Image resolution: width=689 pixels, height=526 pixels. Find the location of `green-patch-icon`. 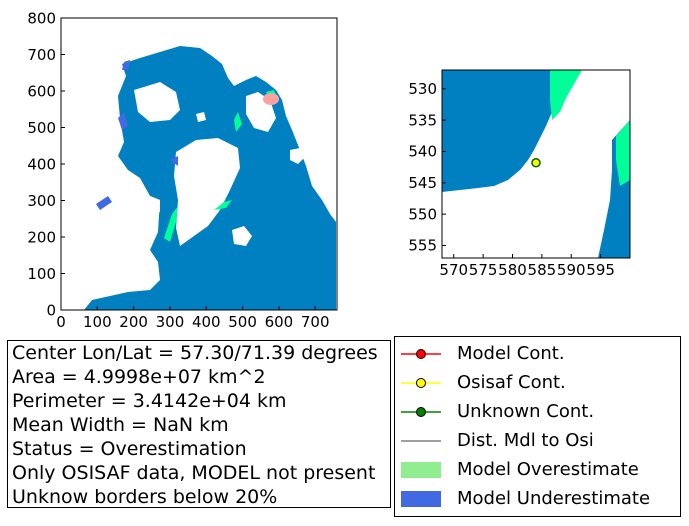

green-patch-icon is located at coordinates (421, 470).